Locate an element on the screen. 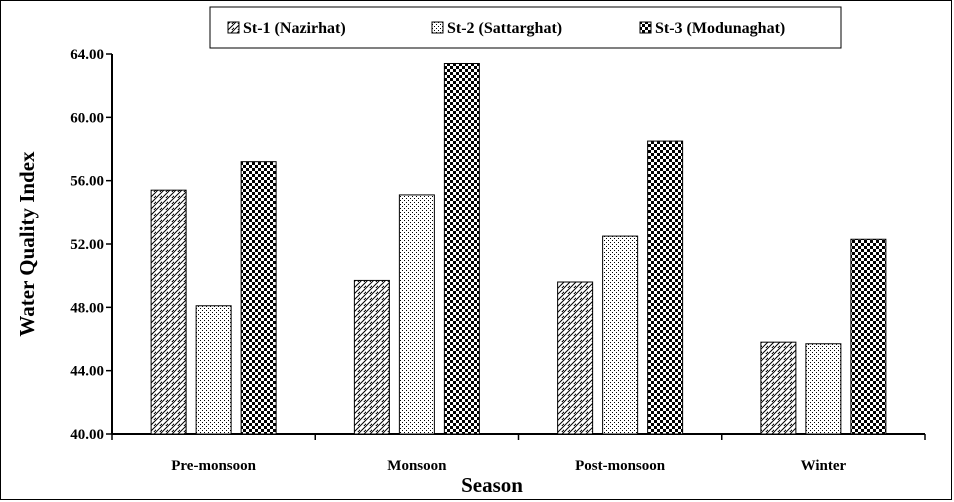 The width and height of the screenshot is (954, 502). y-tick-label: 60.00 is located at coordinates (87, 118).